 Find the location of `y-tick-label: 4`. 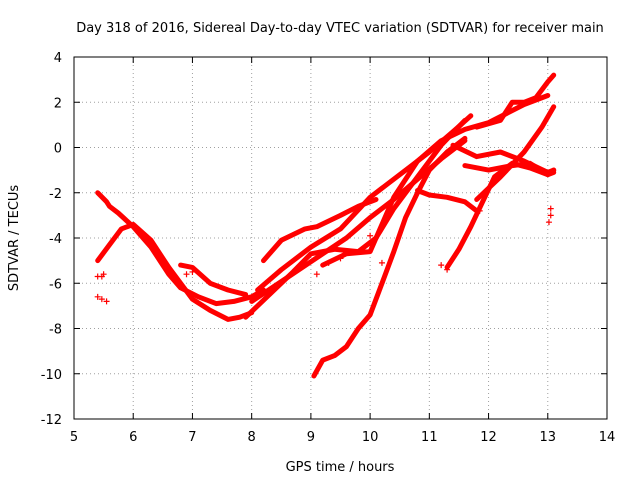

y-tick-label: 4 is located at coordinates (58, 58).